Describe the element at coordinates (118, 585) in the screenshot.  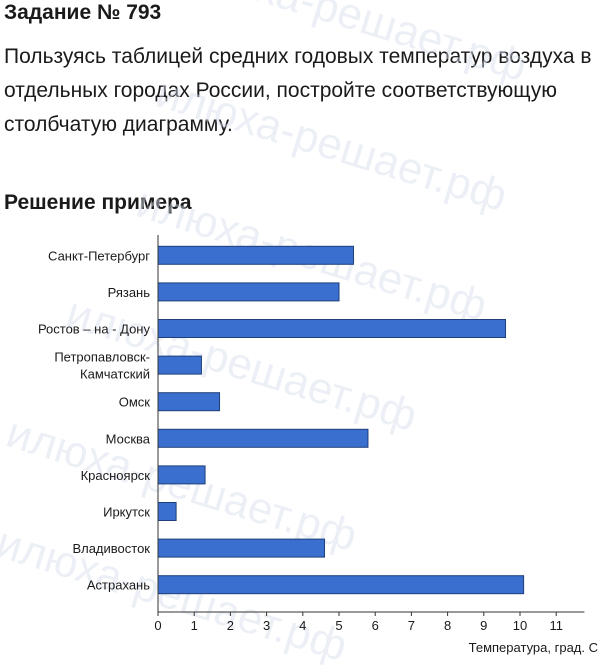
I see `category-label-9: Астрахань` at that location.